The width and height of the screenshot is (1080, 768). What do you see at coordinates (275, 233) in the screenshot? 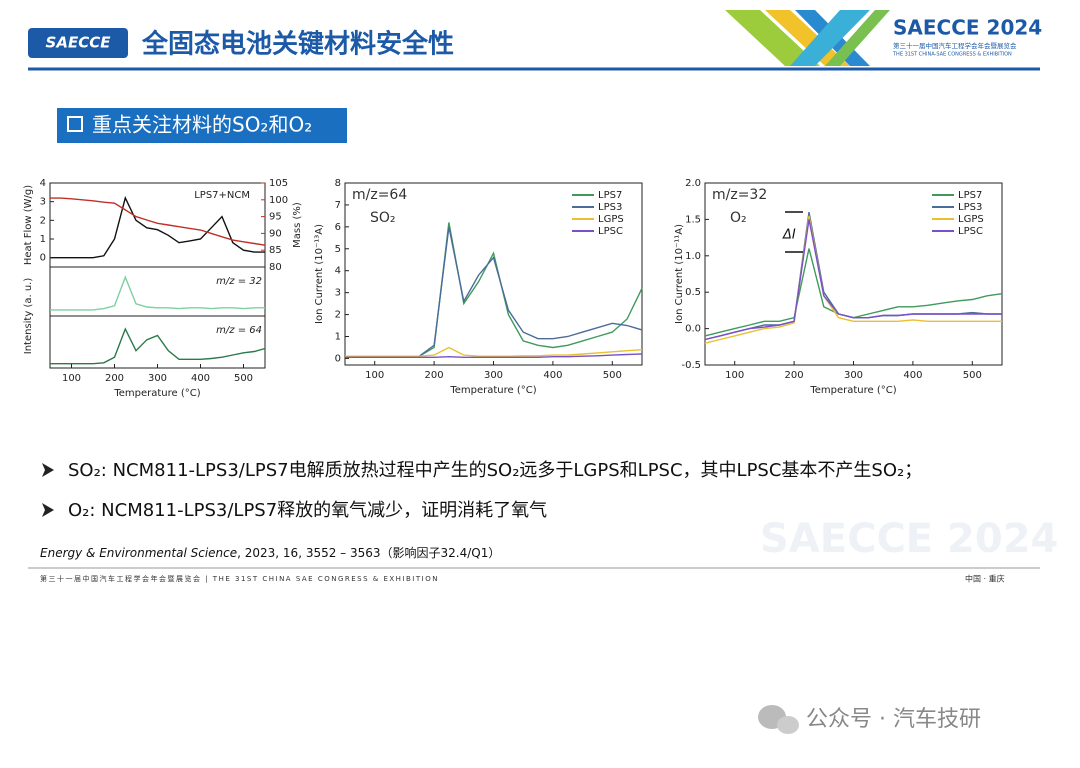
I see `y-tick-label: 90` at bounding box center [275, 233].